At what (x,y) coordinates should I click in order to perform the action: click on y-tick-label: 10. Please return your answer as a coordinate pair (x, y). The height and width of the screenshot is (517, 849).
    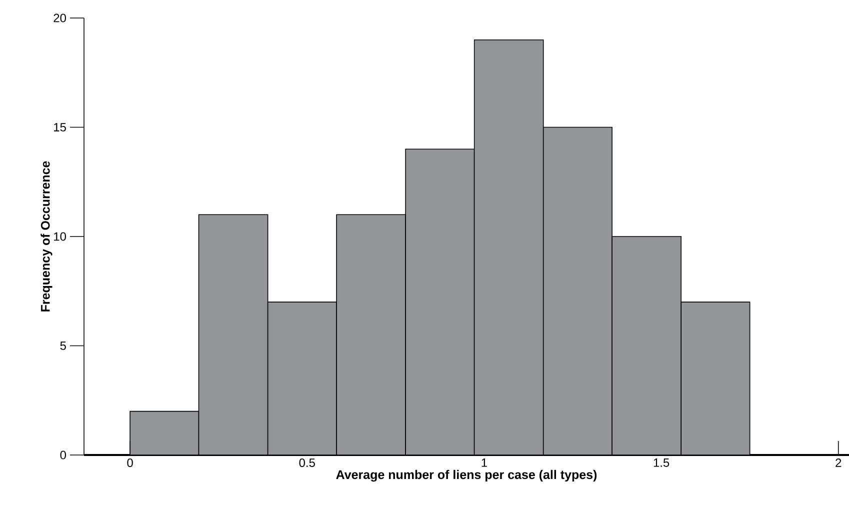
    Looking at the image, I should click on (60, 236).